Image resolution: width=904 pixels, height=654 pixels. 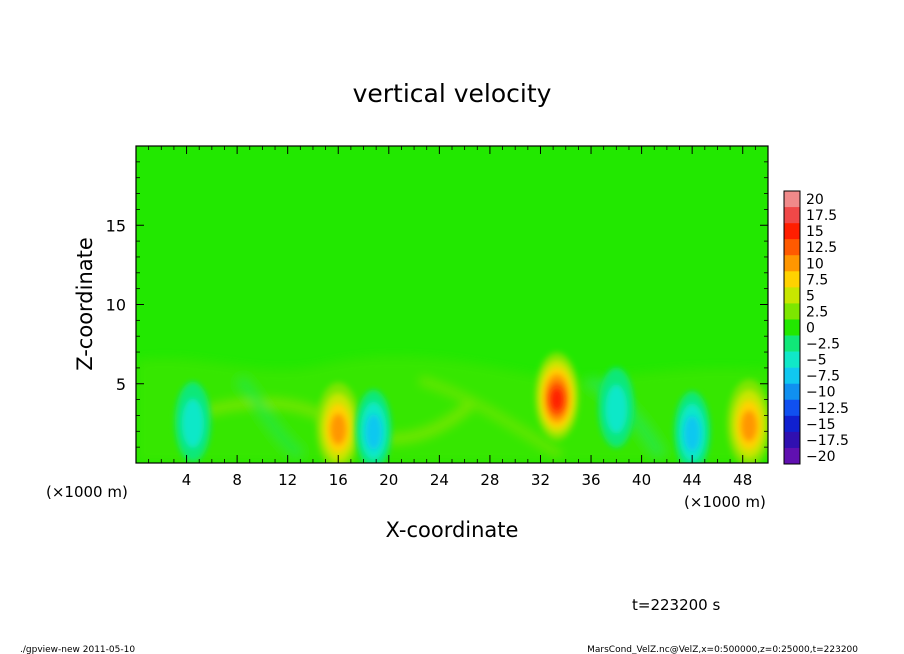 I want to click on colorbar-label: 17.5, so click(x=821, y=216).